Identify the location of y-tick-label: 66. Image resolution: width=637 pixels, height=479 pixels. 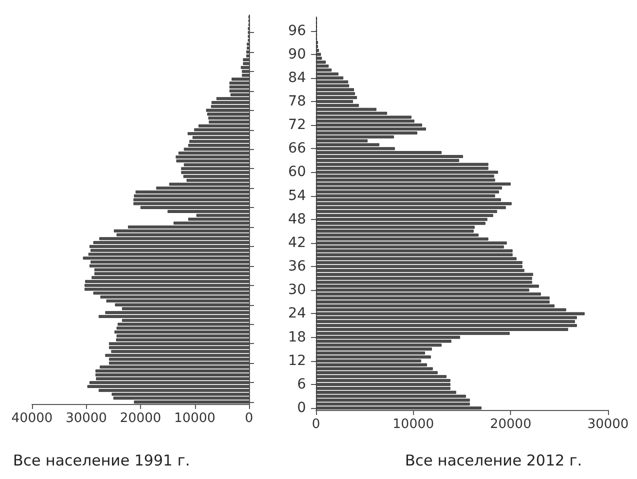
(297, 148).